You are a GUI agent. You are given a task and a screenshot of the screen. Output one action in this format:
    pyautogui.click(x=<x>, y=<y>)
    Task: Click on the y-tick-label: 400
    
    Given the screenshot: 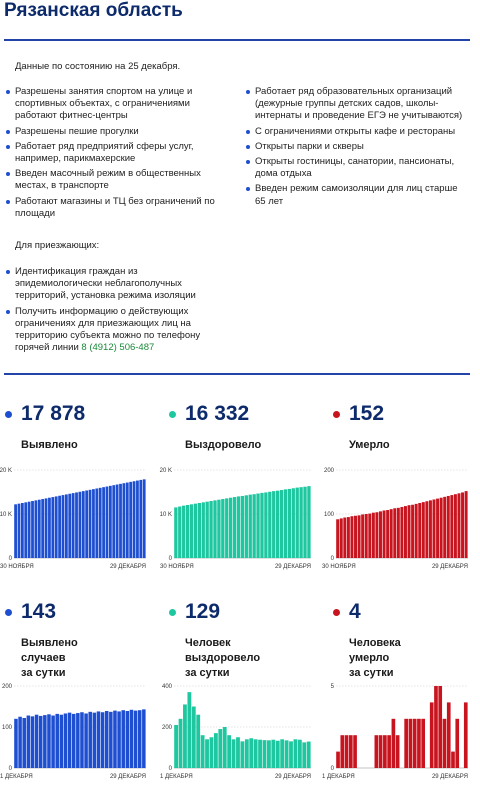 What is the action you would take?
    pyautogui.click(x=167, y=687)
    